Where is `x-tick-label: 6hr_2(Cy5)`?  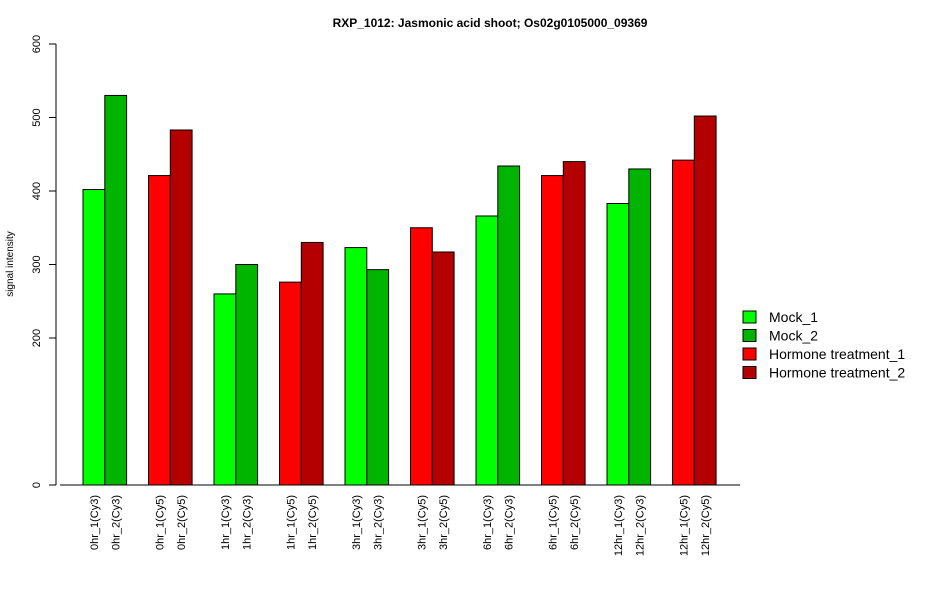 x-tick-label: 6hr_2(Cy5) is located at coordinates (575, 522).